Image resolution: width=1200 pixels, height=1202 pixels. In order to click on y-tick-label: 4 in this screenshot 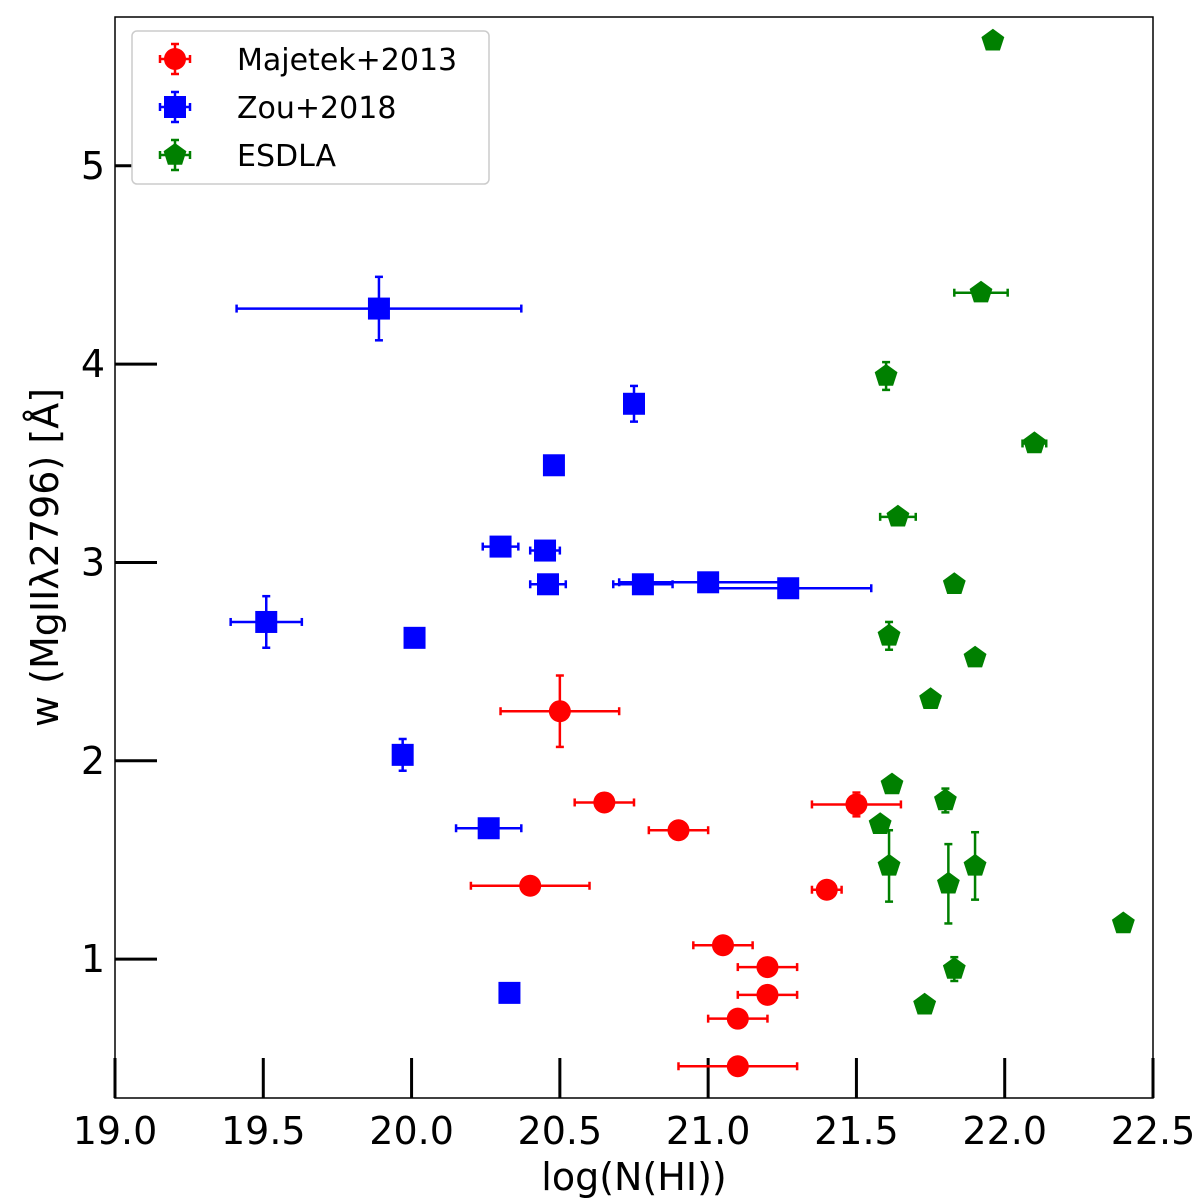, I will do `click(93, 364)`.